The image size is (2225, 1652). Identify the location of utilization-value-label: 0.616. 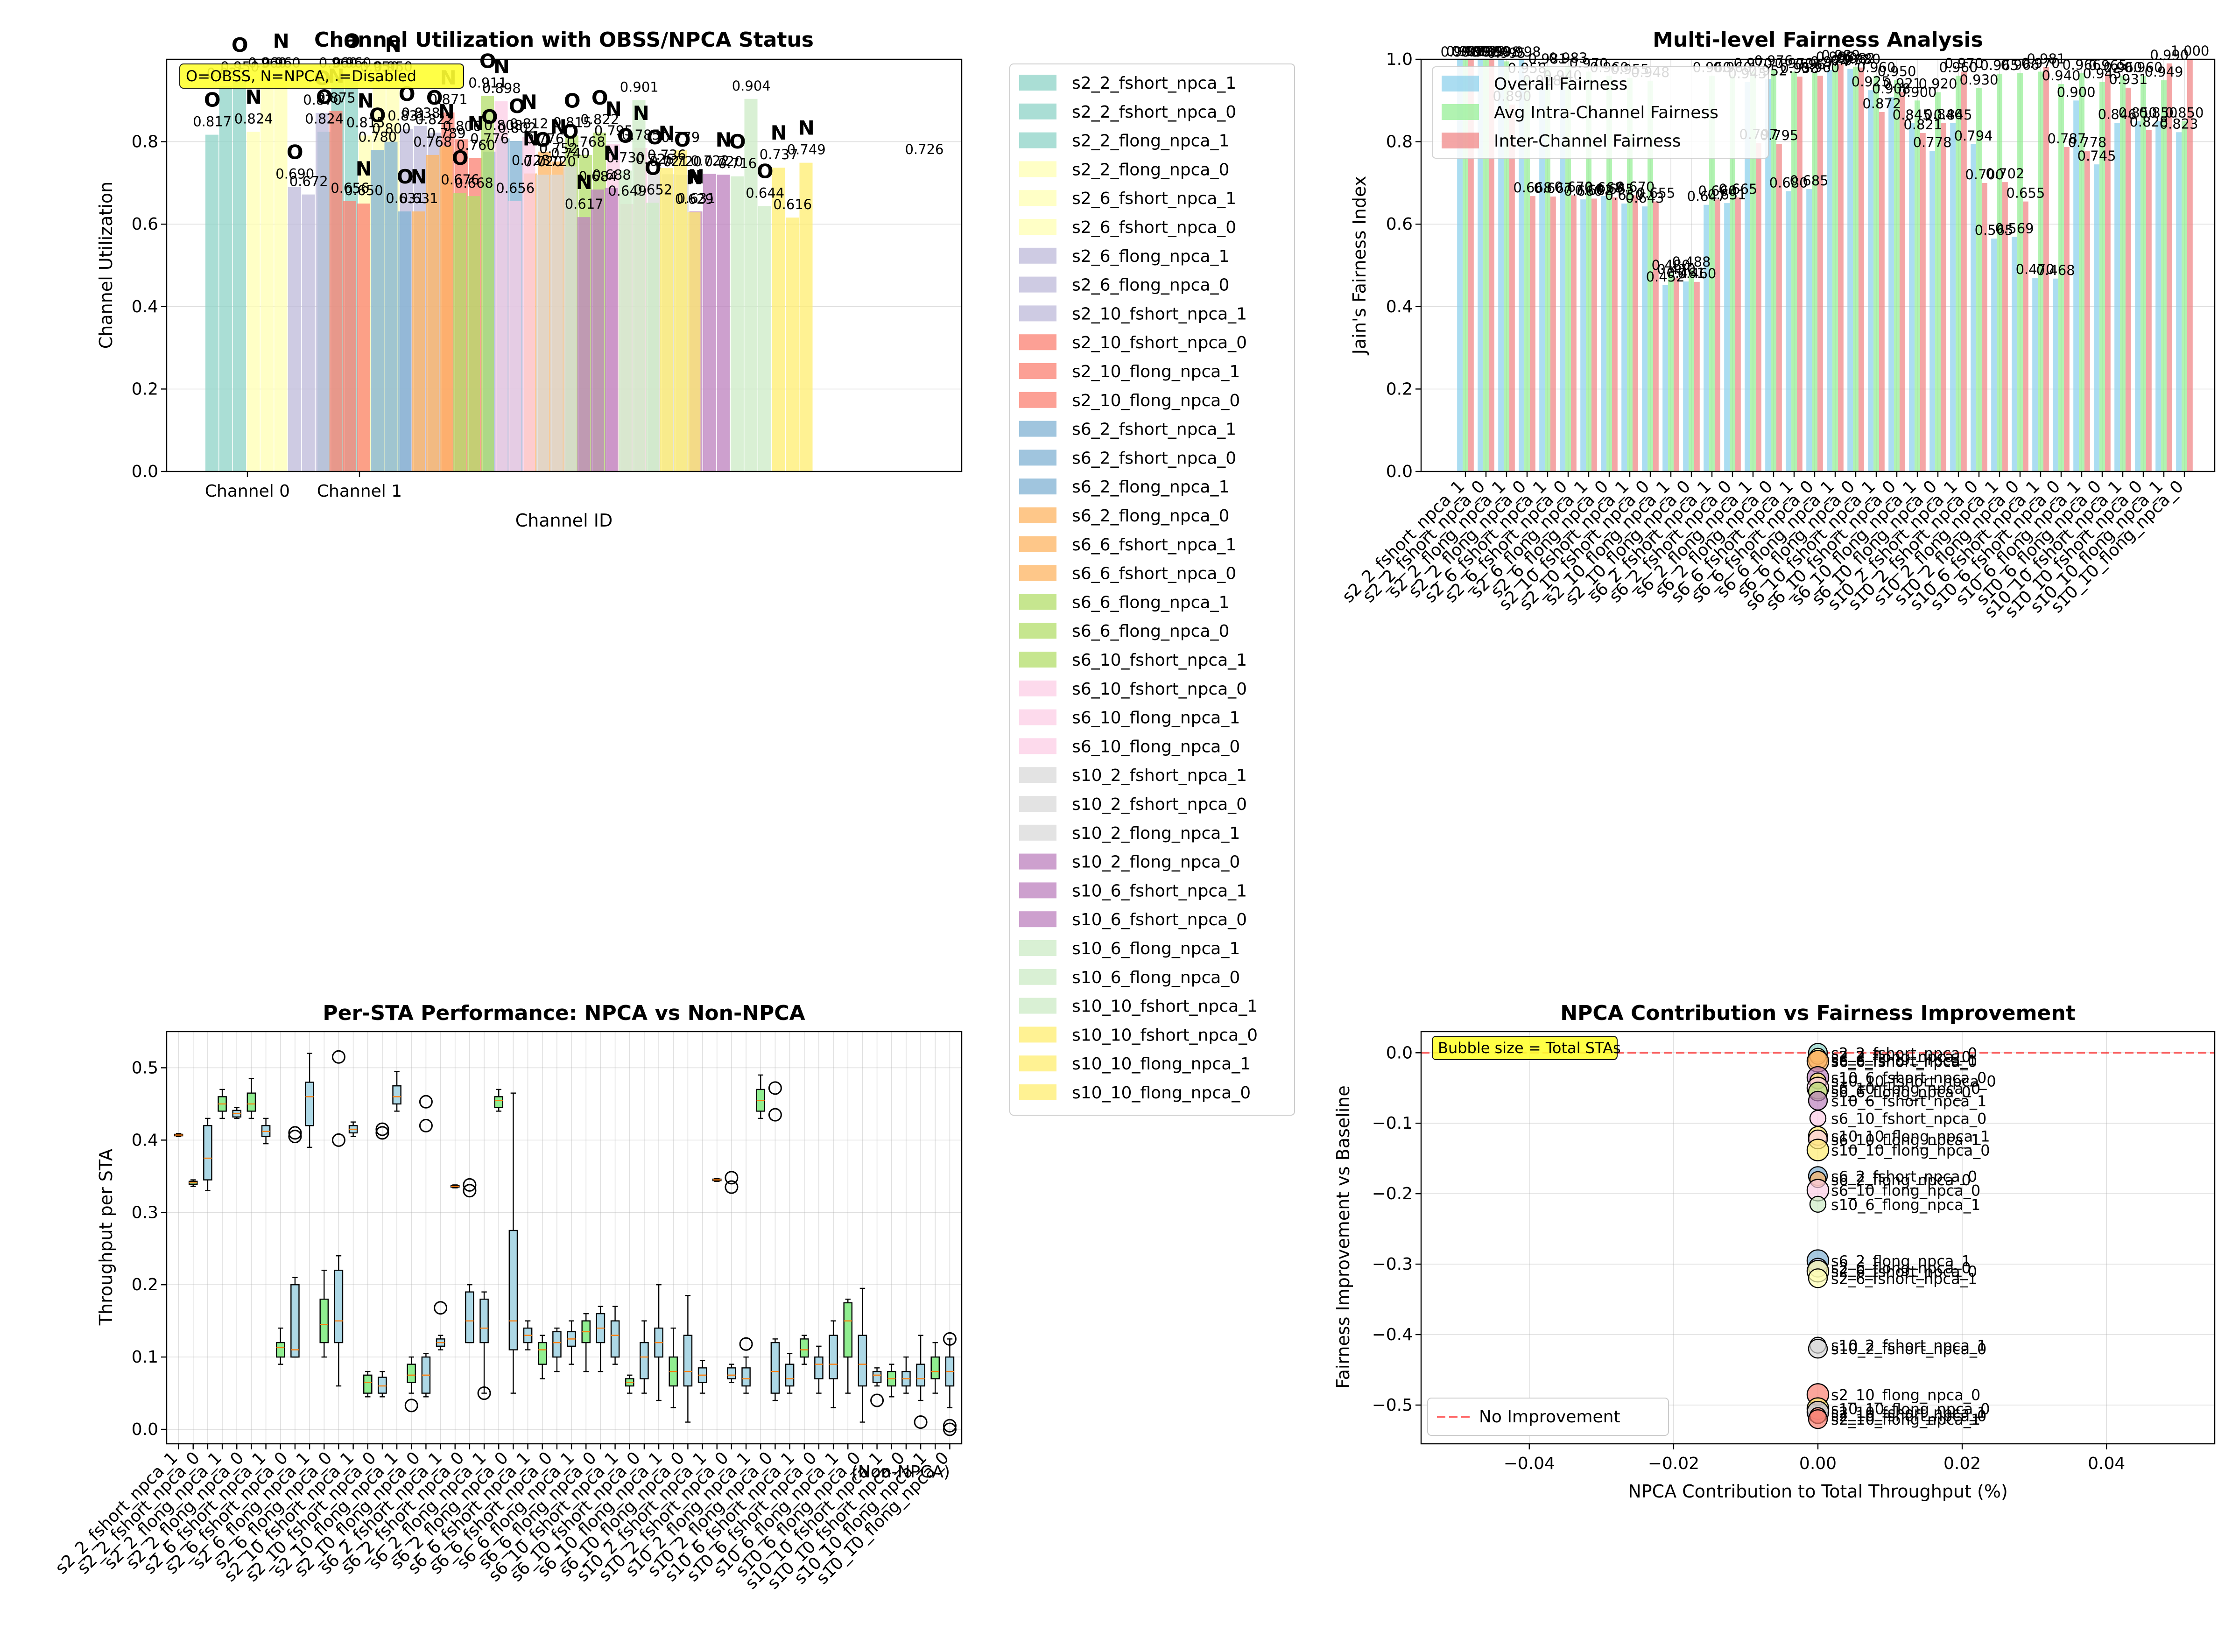
(792, 204).